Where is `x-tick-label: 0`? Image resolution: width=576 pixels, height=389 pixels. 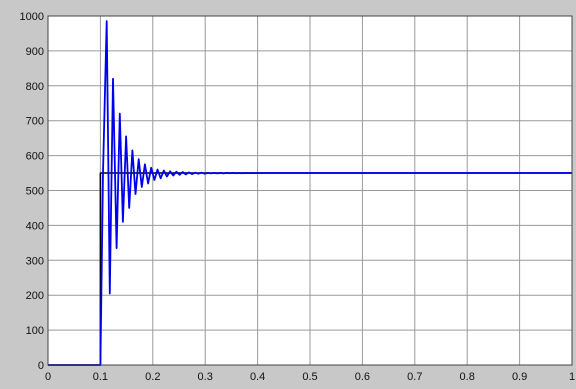
x-tick-label: 0 is located at coordinates (48, 377).